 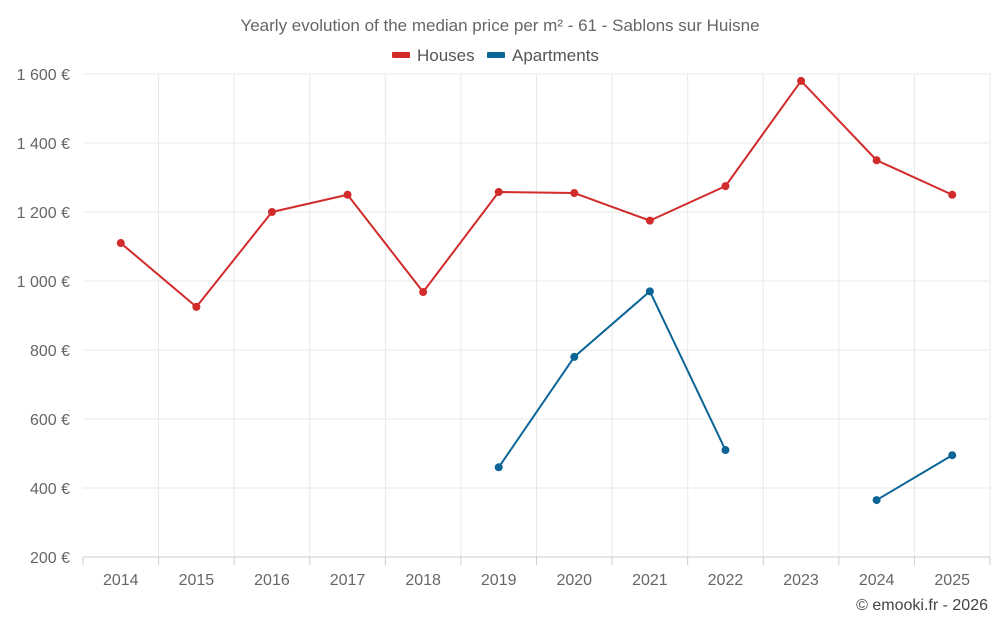 I want to click on y-tick-label: 1 400 €, so click(x=43, y=144).